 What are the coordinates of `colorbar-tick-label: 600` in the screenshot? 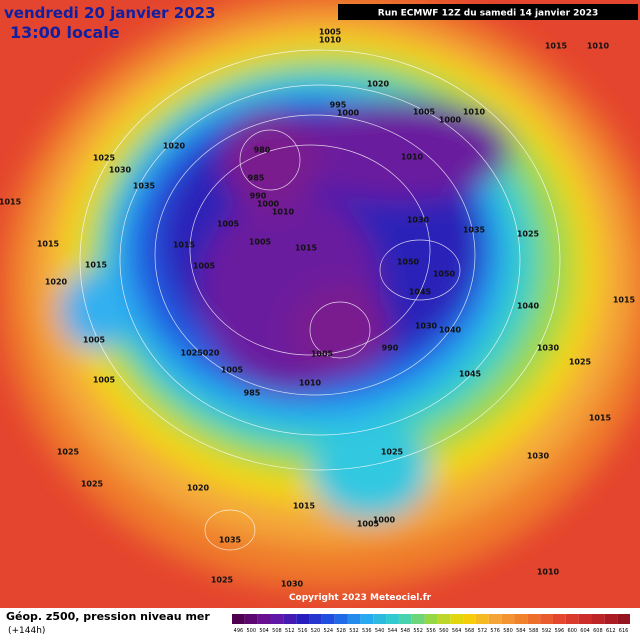 It's located at (572, 631).